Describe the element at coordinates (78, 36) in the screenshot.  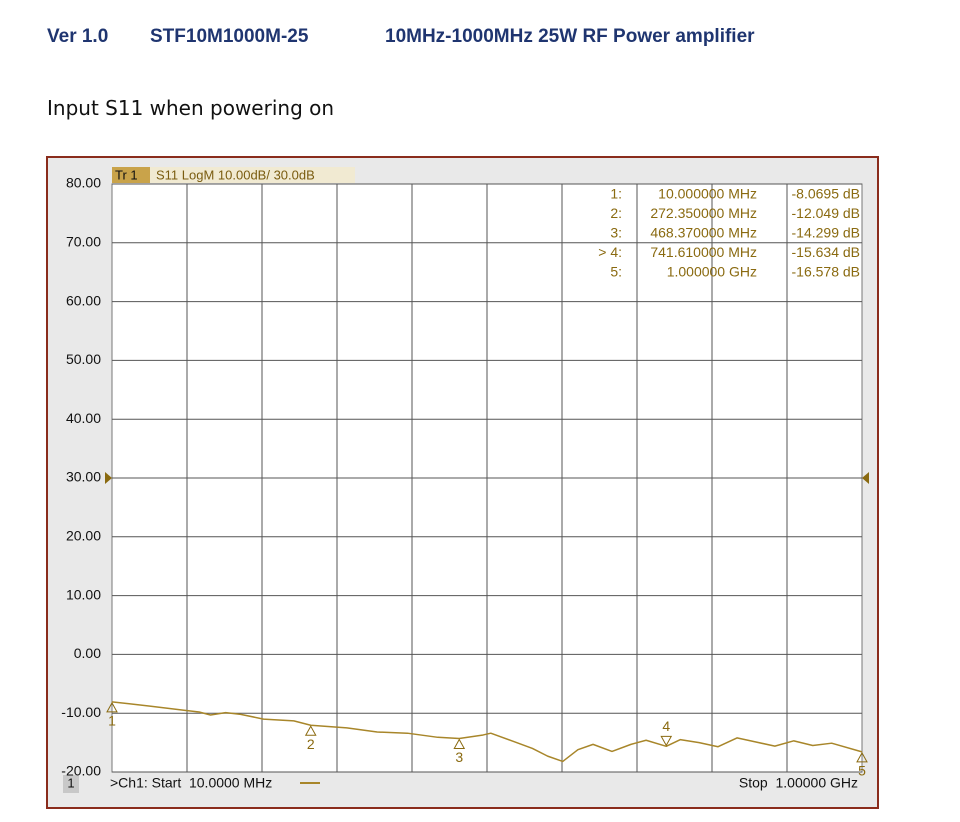
I see `version: Ver 1.0` at that location.